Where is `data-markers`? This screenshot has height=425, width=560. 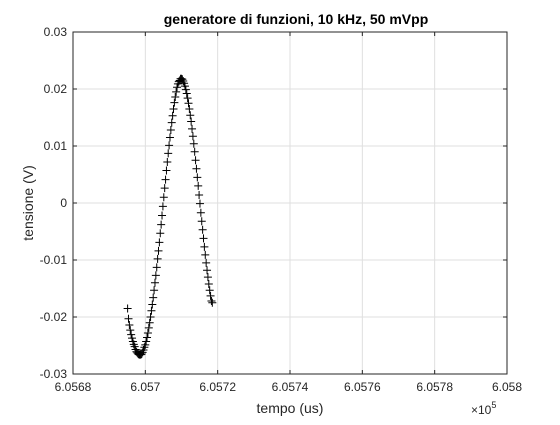 data-markers is located at coordinates (170, 216).